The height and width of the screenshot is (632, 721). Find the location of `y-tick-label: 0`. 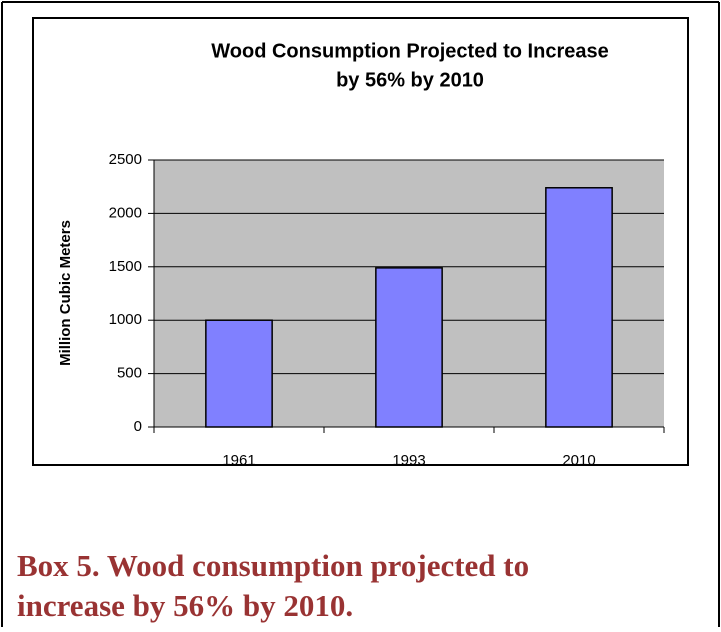

y-tick-label: 0 is located at coordinates (138, 426).